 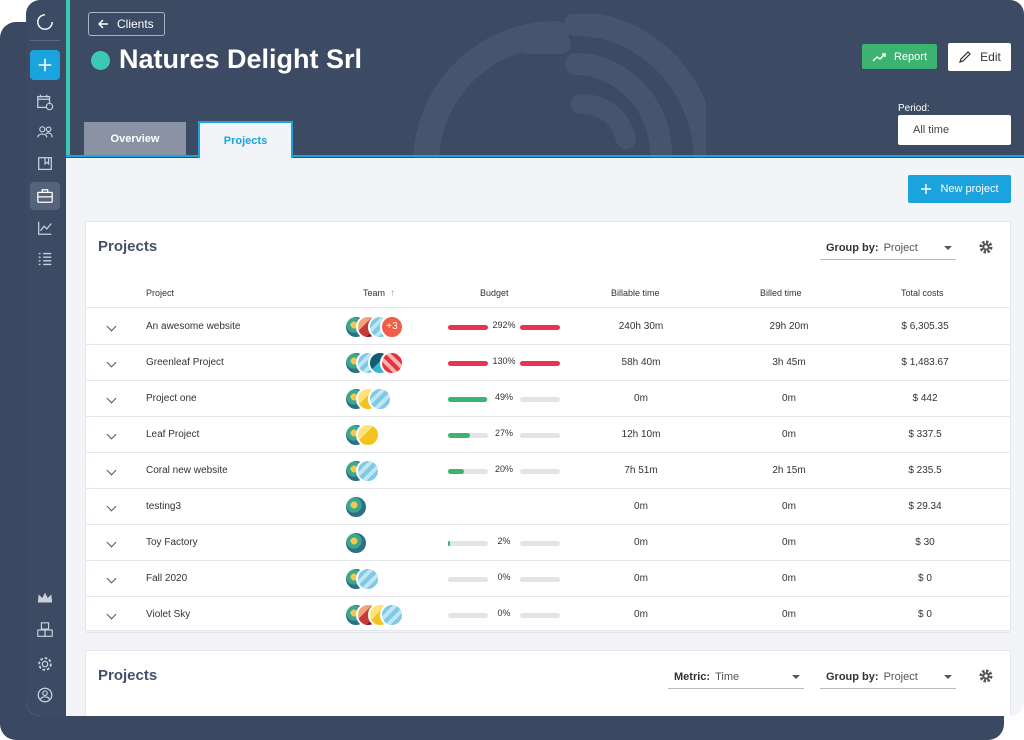 What do you see at coordinates (392, 327) in the screenshot?
I see `team-more-badge: +3` at bounding box center [392, 327].